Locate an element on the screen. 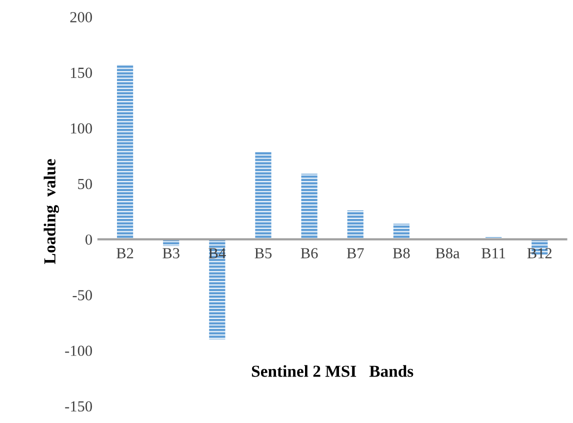 The height and width of the screenshot is (423, 573). y-tick-label: -100 is located at coordinates (78, 351).